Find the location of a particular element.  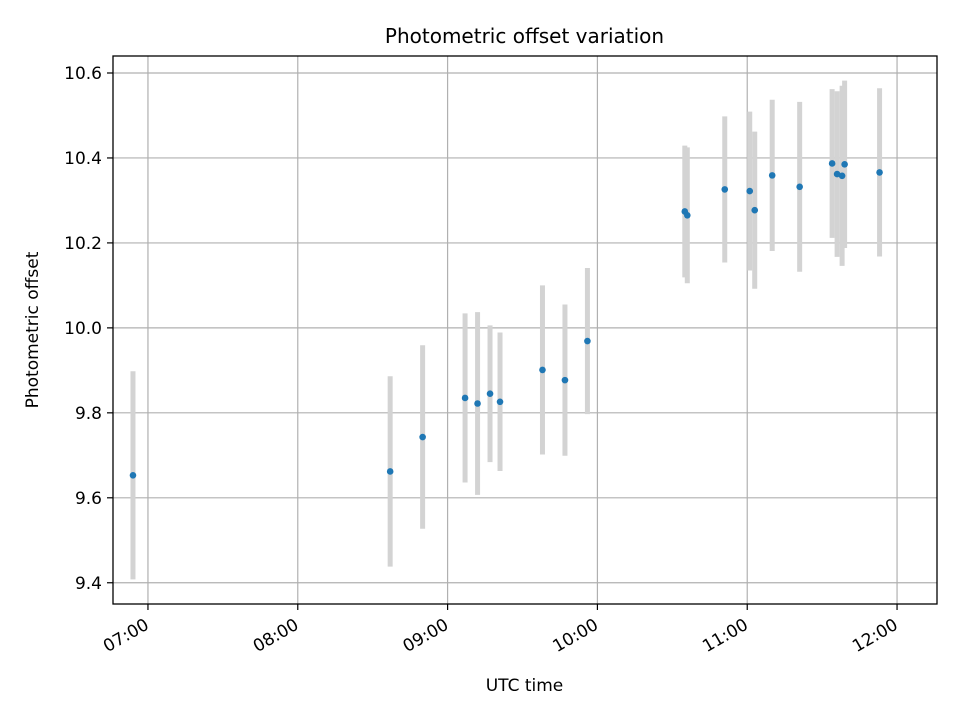

y-tick-label: 10.0 is located at coordinates (83, 329).